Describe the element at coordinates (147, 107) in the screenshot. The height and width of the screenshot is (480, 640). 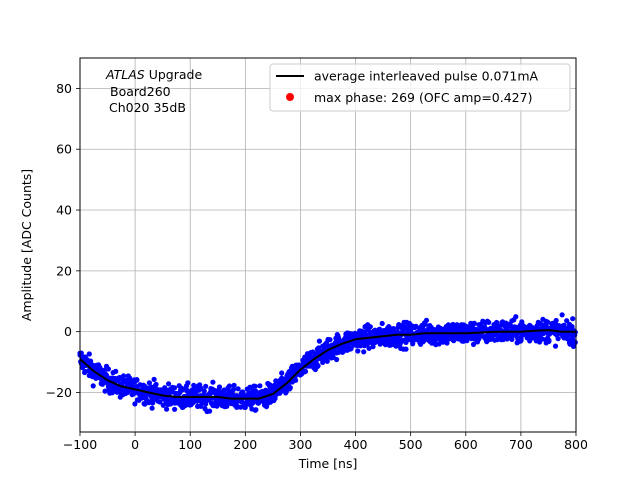
I see `annotation-channel: Ch020 35dB` at that location.